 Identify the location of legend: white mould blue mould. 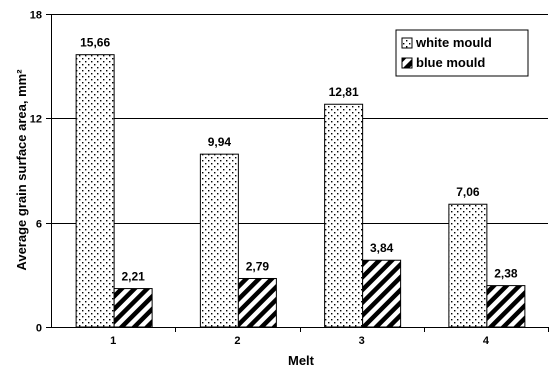
(462, 53).